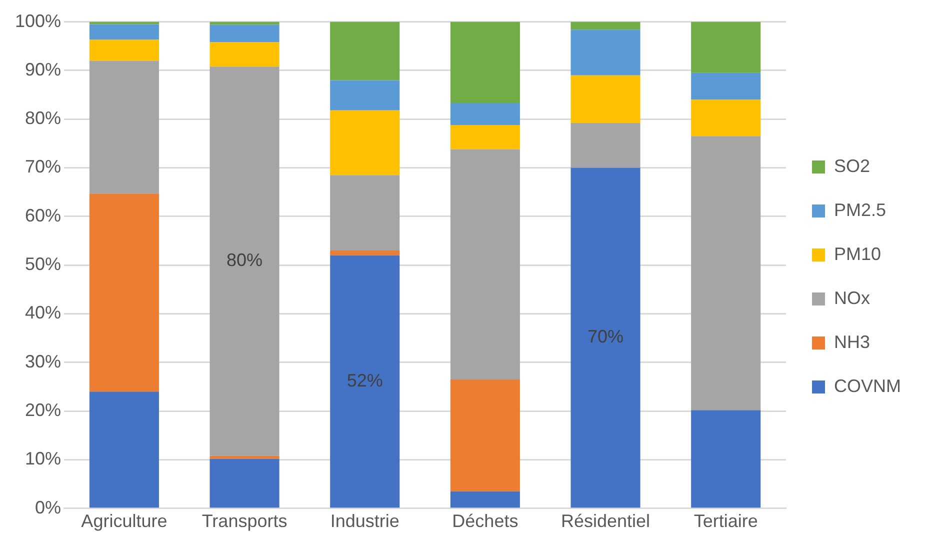  I want to click on y-tick-label: 100%, so click(38, 20).